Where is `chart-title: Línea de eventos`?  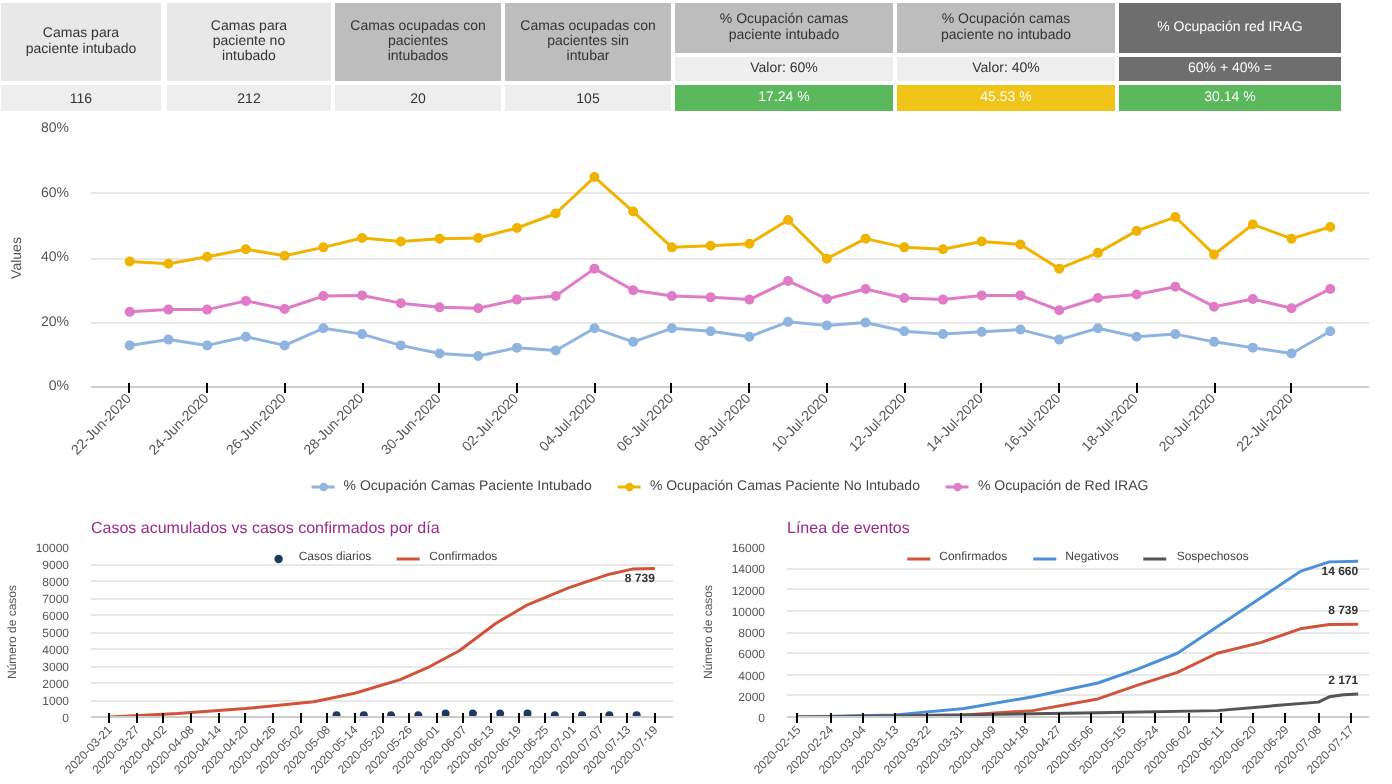 chart-title: Línea de eventos is located at coordinates (848, 528).